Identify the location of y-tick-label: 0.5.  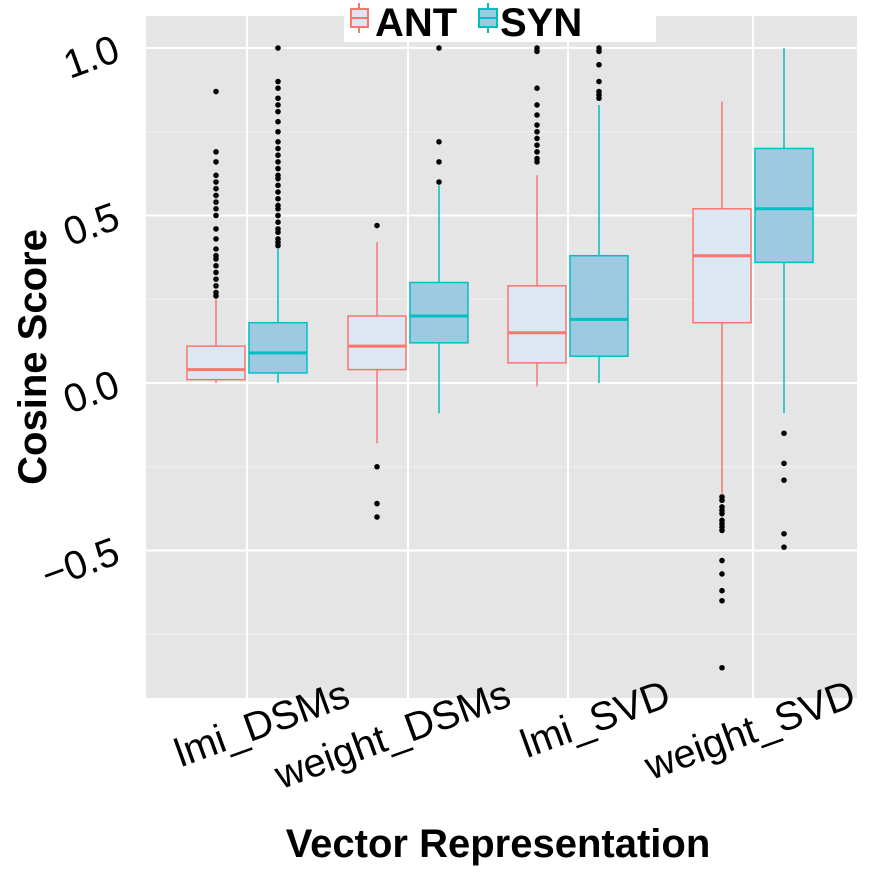
(91, 225).